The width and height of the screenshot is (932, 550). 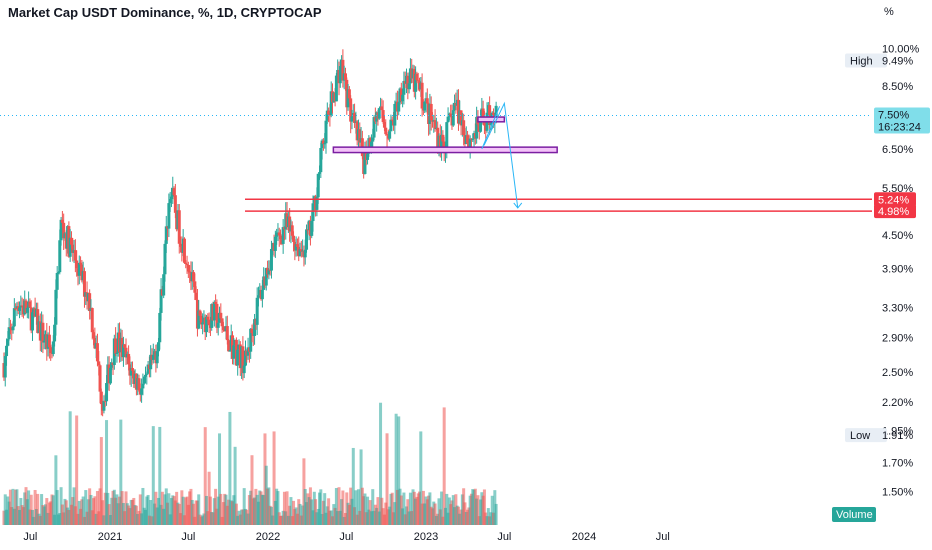 What do you see at coordinates (897, 269) in the screenshot?
I see `y-tick-label: 3.90%` at bounding box center [897, 269].